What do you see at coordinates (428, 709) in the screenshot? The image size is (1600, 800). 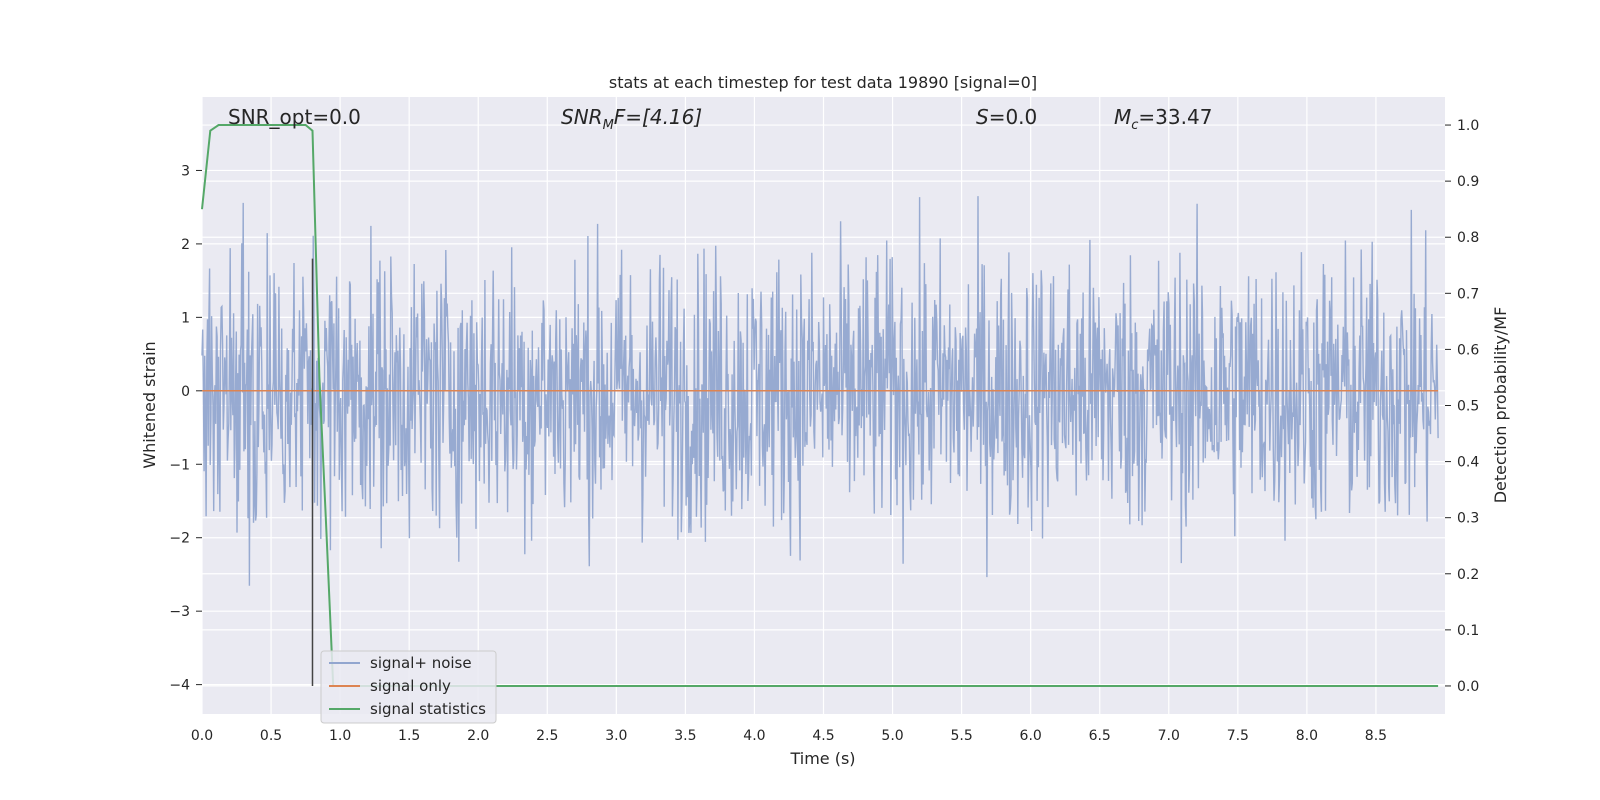 I see `legend-label-signal-statistics: signal statistics` at bounding box center [428, 709].